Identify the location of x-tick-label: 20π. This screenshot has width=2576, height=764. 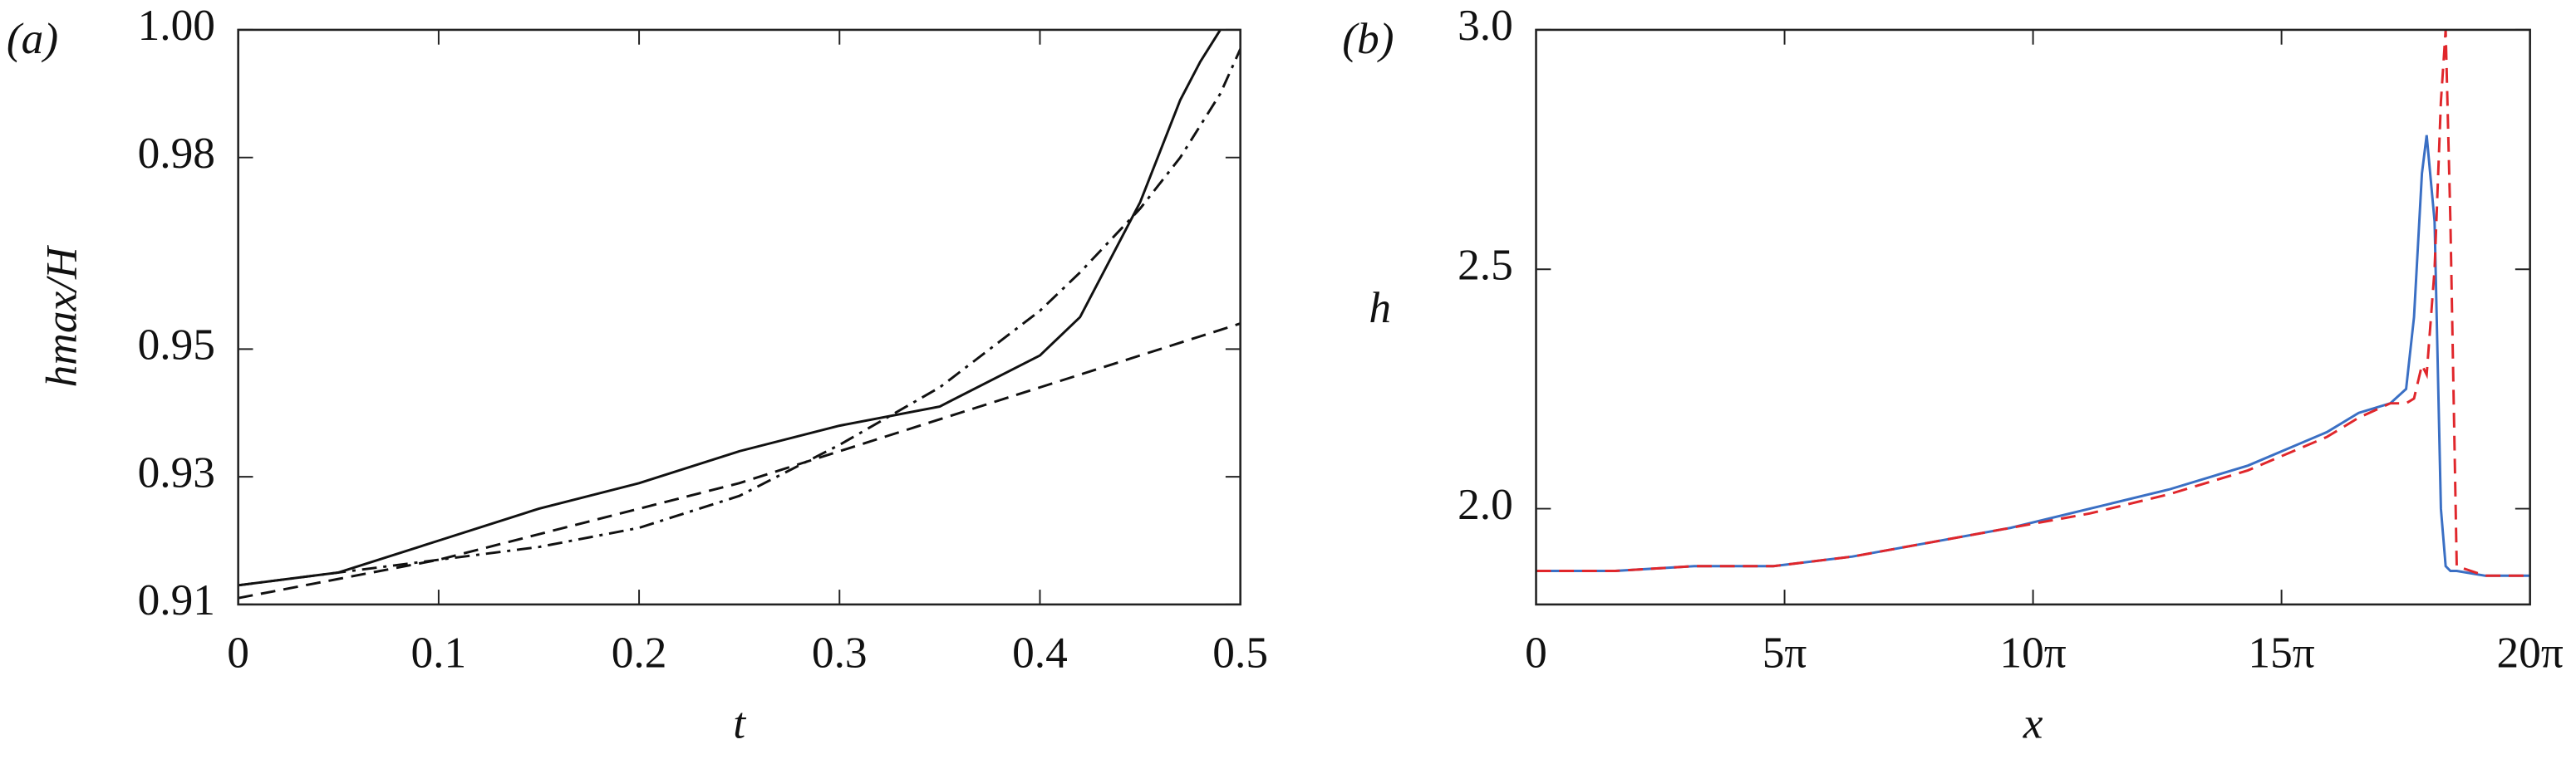
(2529, 652).